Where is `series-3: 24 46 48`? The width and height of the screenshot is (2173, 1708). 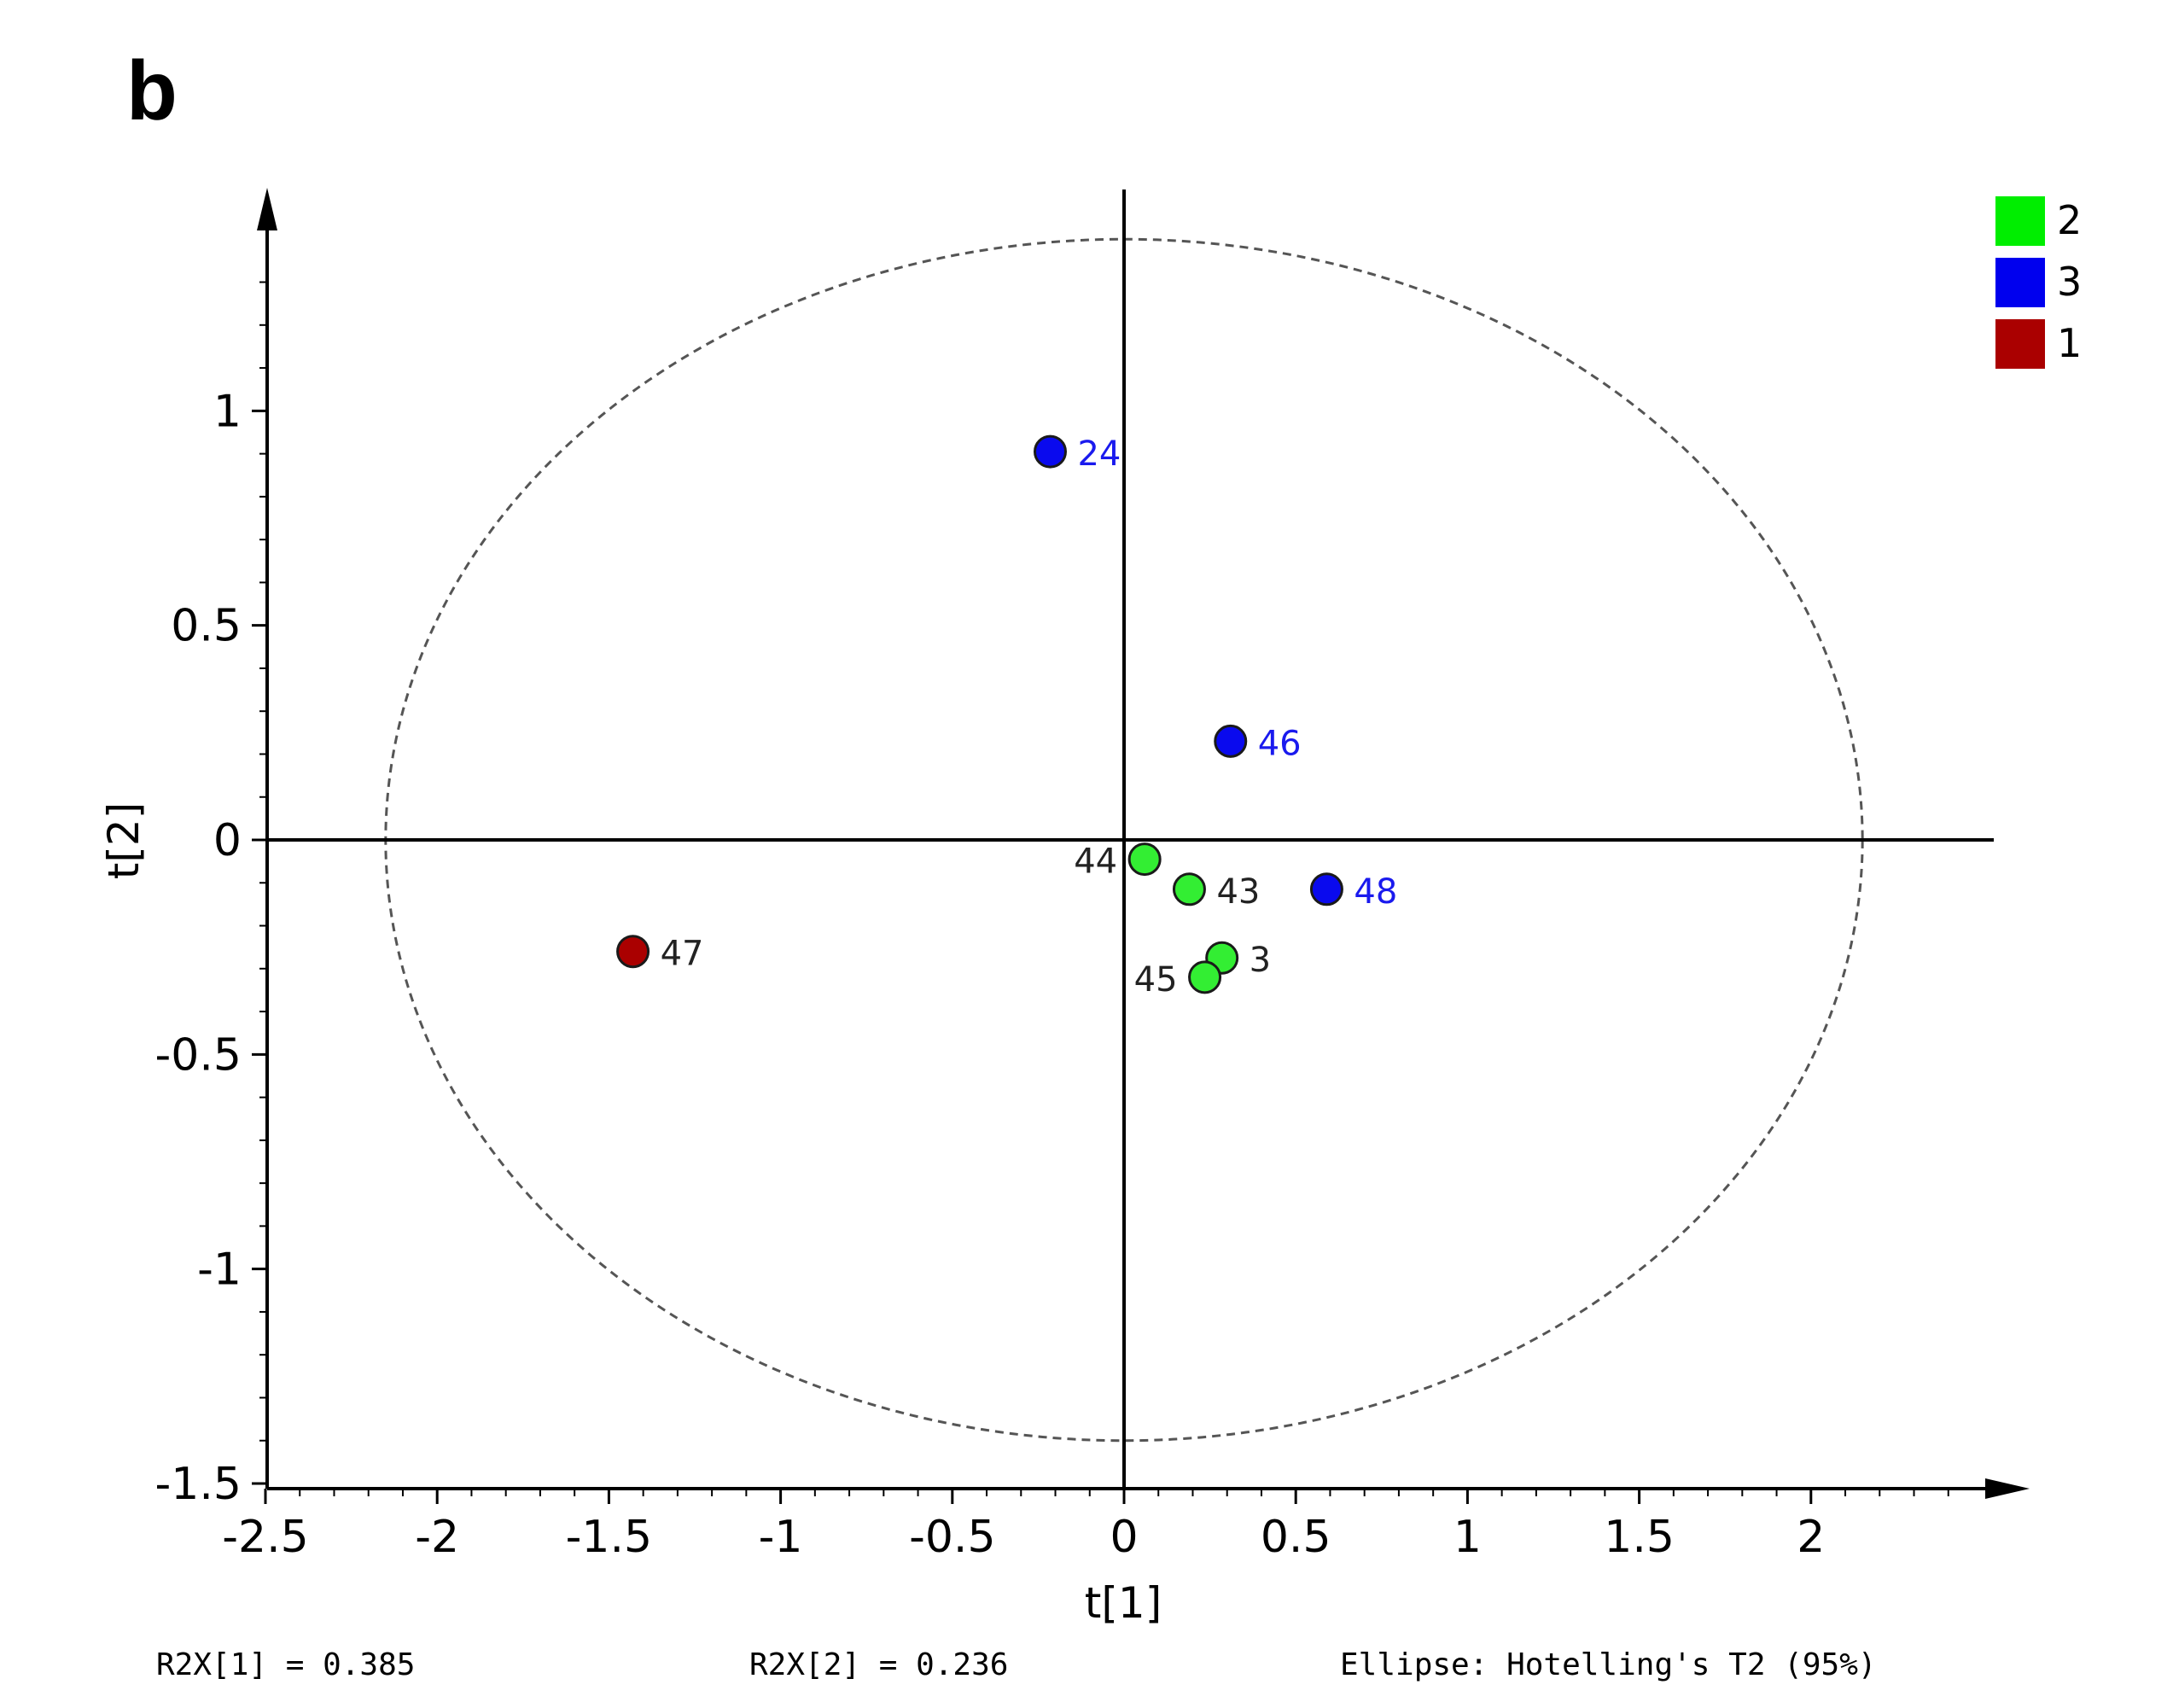 series-3: 24 46 48 is located at coordinates (1215, 673).